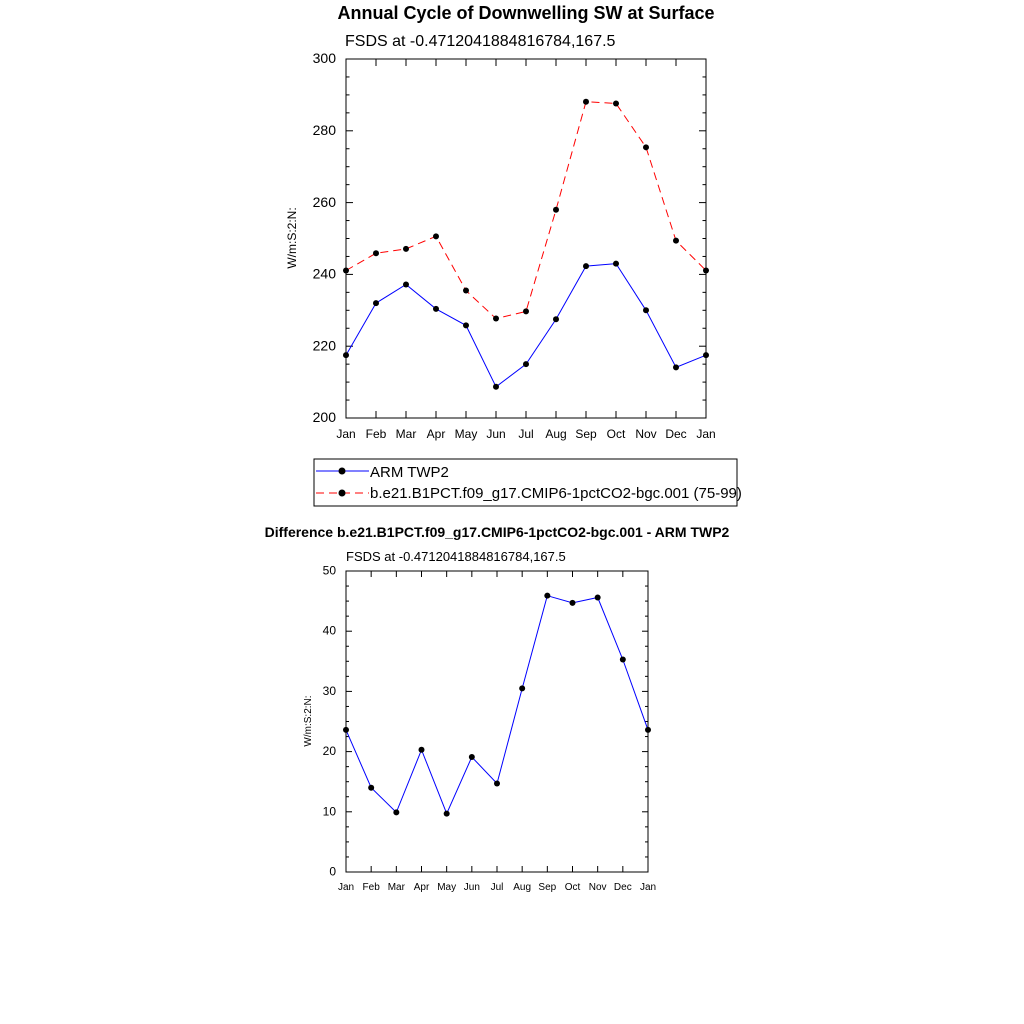 The height and width of the screenshot is (1024, 1024). What do you see at coordinates (292, 237) in the screenshot?
I see `chart1-ylabel: W/m:S:2:N:` at bounding box center [292, 237].